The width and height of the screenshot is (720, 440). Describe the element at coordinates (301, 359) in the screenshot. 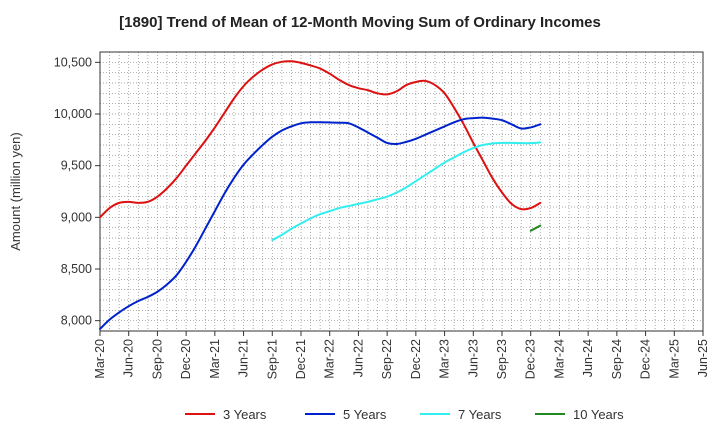

I see `x-tick-label: Dec-21` at that location.